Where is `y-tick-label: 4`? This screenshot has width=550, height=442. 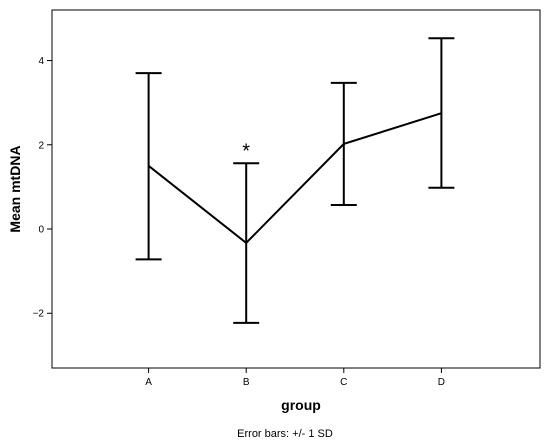
y-tick-label: 4 is located at coordinates (41, 61).